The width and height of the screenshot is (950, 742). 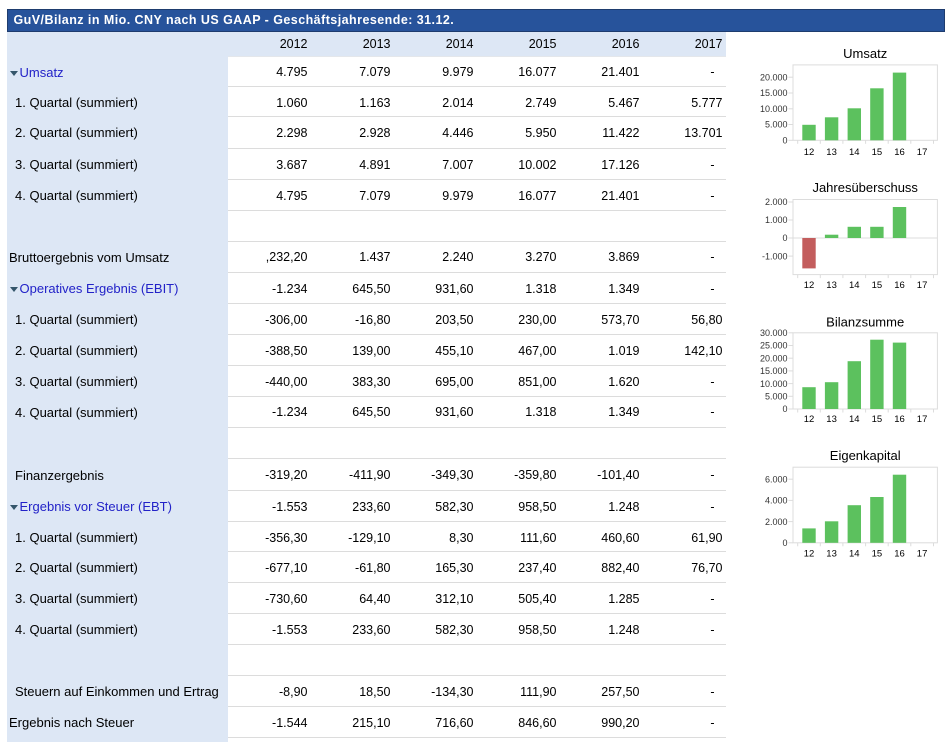 I want to click on svg-text: Bilanzsumme, so click(x=865, y=322).